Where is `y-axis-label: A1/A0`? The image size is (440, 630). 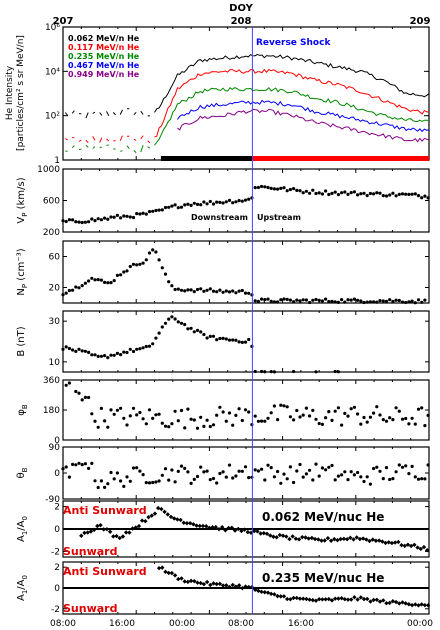 y-axis-label: A1/A0 is located at coordinates (22, 588).